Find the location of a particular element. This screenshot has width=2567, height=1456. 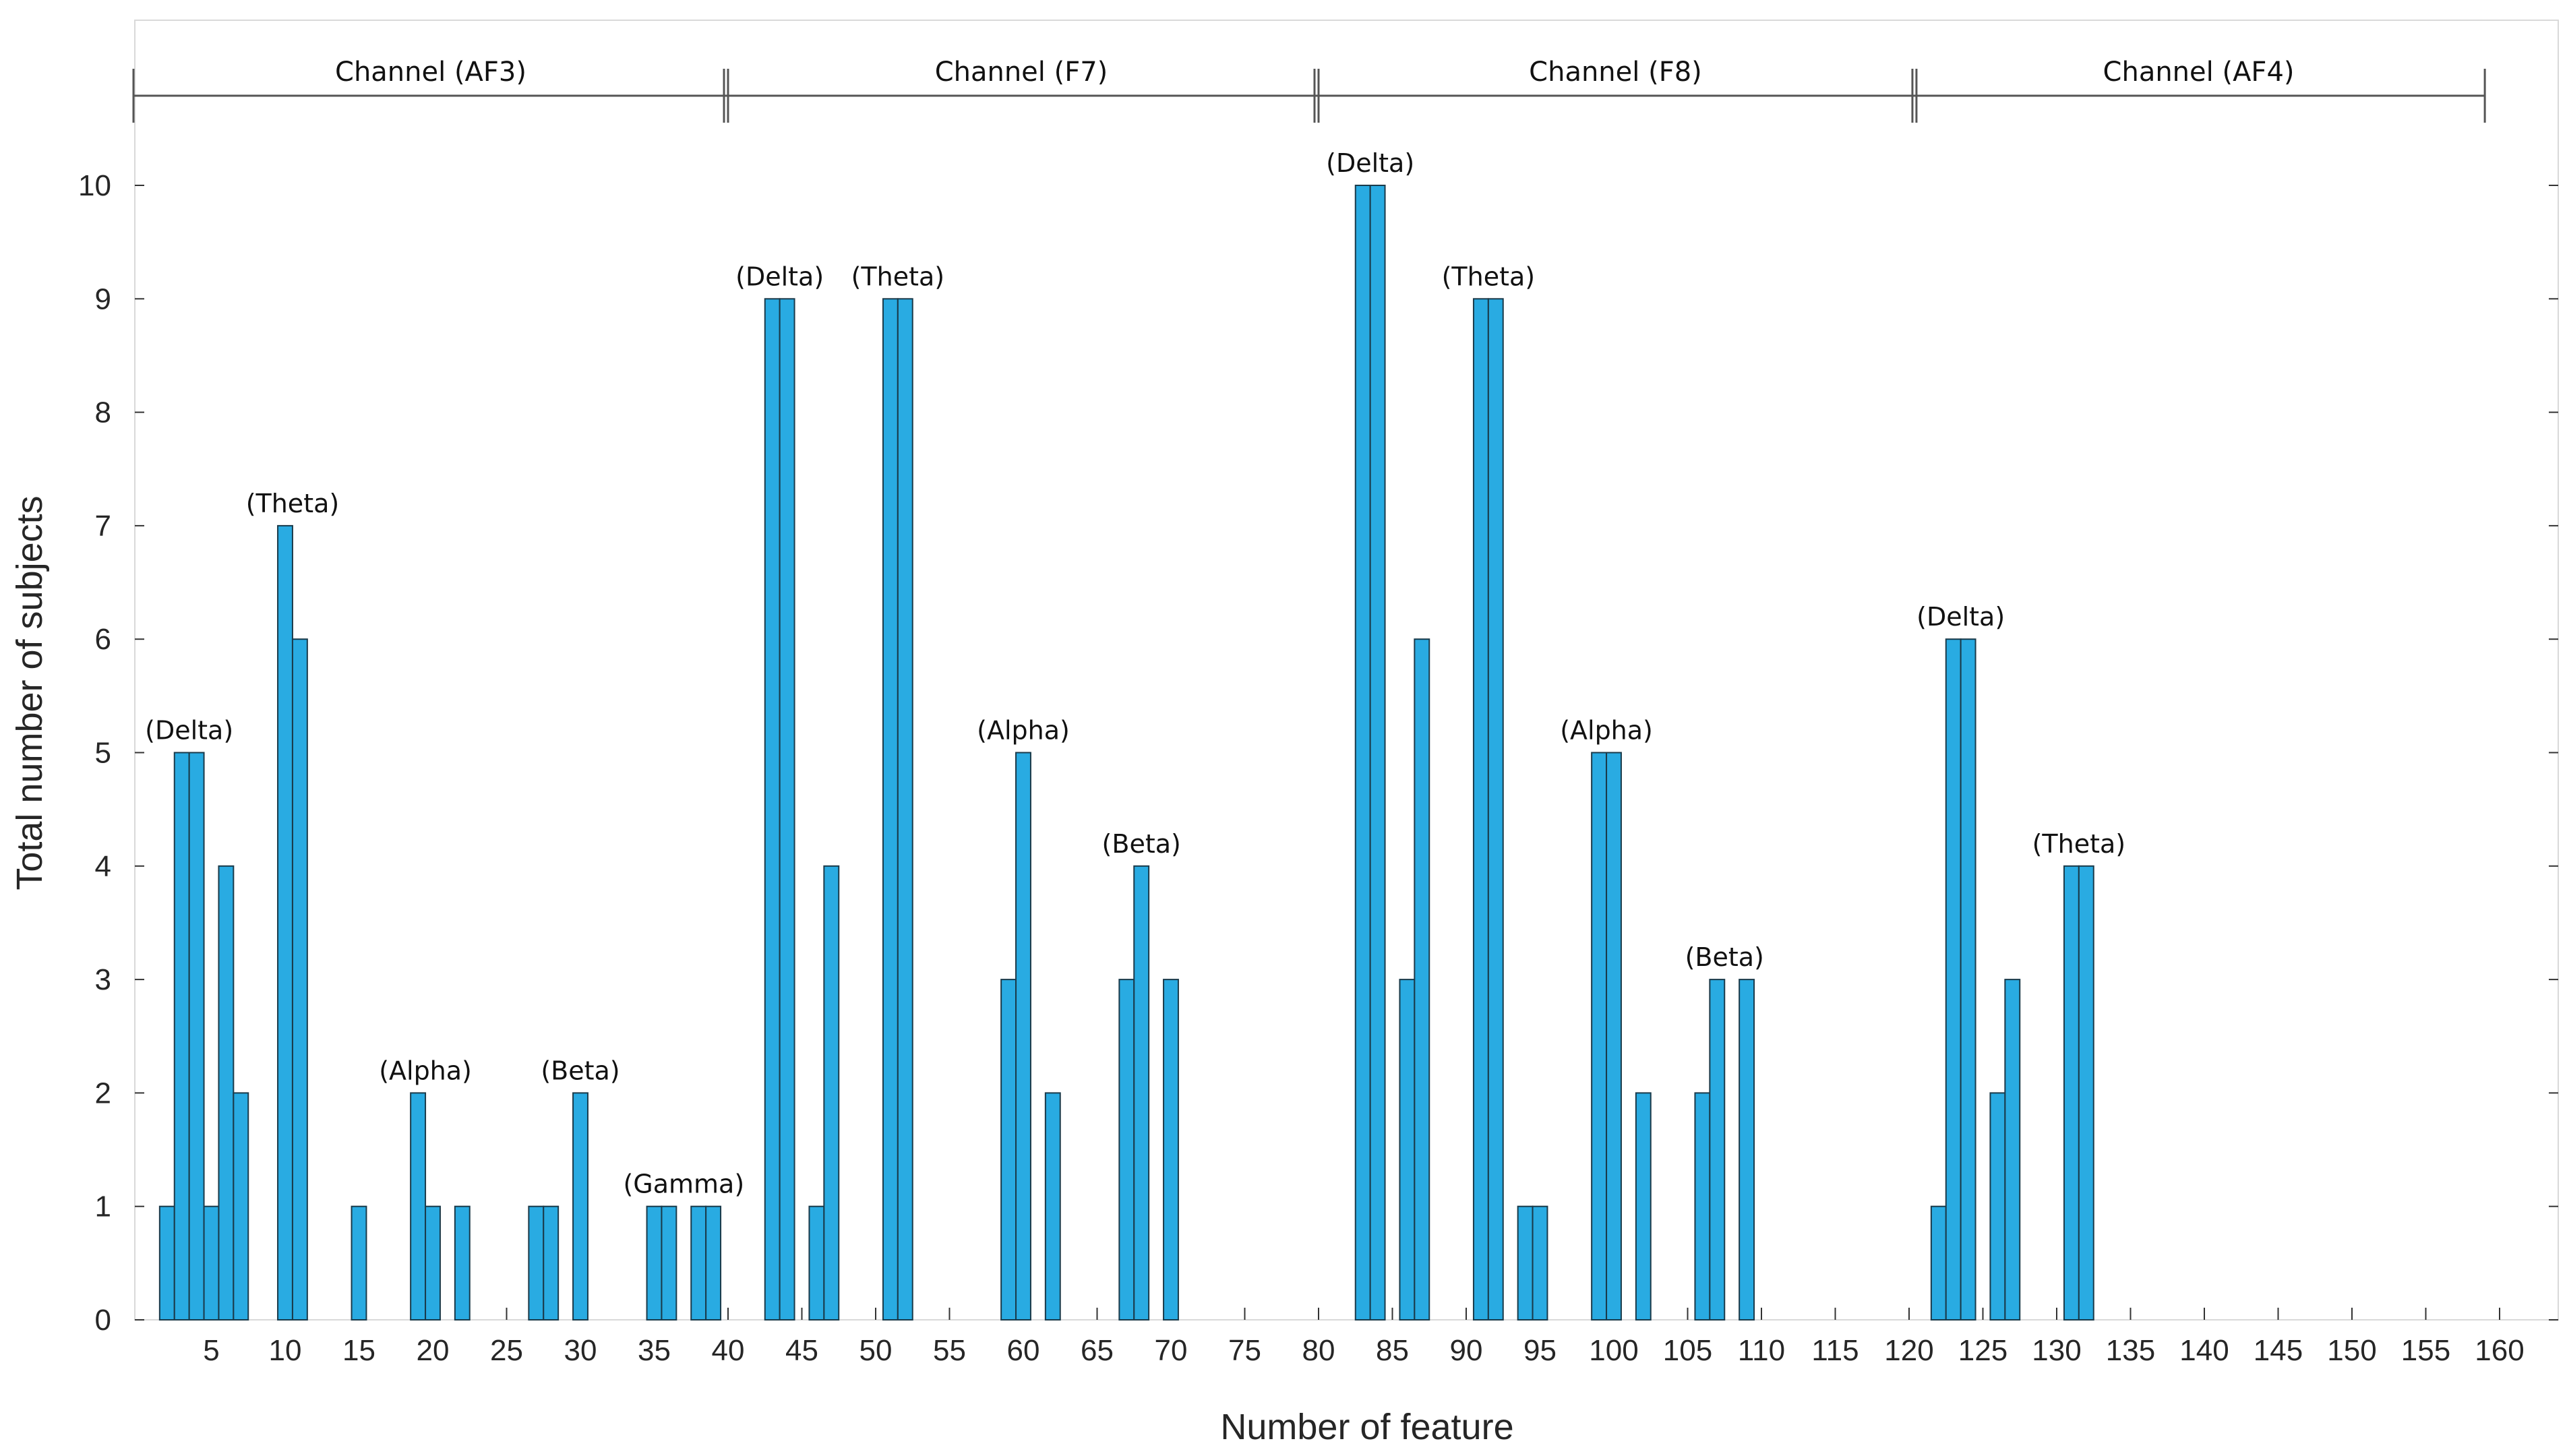

x-tick-label: 35 is located at coordinates (655, 1350).